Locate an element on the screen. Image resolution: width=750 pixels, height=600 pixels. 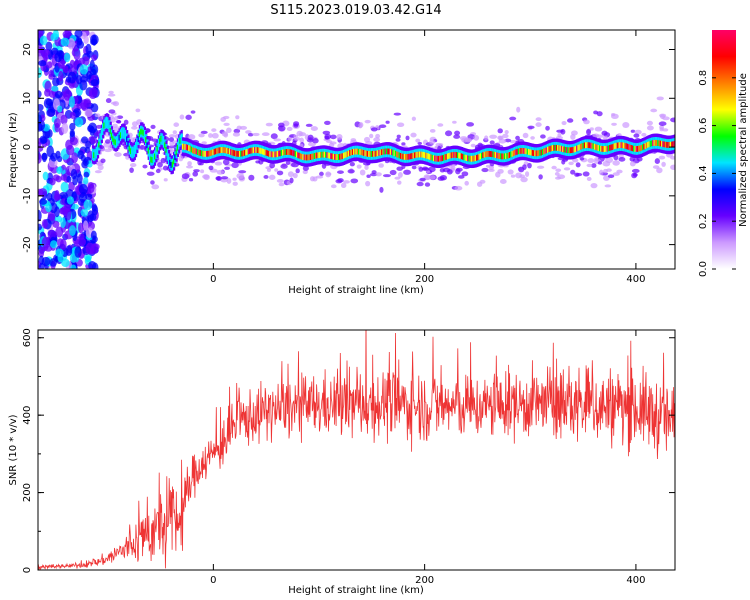
spectrogram-xtick-label: 0 is located at coordinates (213, 279).